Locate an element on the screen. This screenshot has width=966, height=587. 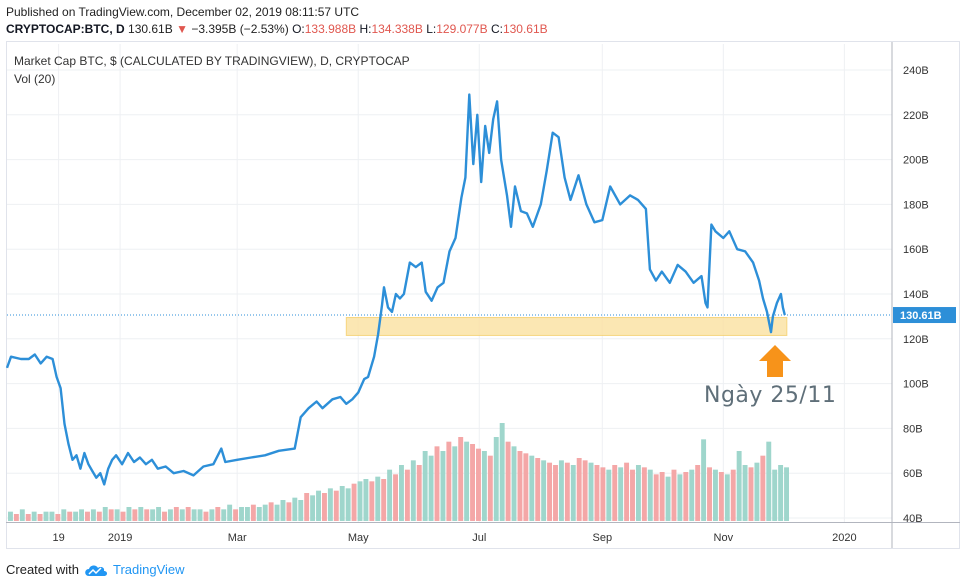
symbol-label: CRYPTOCAP:BTC, D is located at coordinates (65, 29).